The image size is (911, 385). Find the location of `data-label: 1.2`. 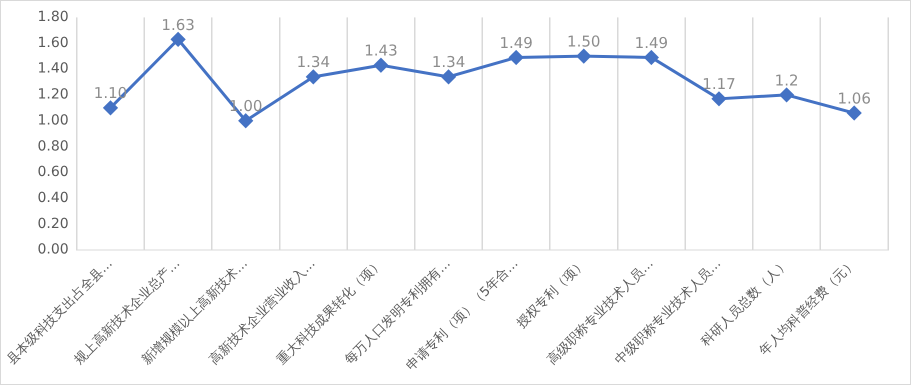

data-label: 1.2 is located at coordinates (786, 80).